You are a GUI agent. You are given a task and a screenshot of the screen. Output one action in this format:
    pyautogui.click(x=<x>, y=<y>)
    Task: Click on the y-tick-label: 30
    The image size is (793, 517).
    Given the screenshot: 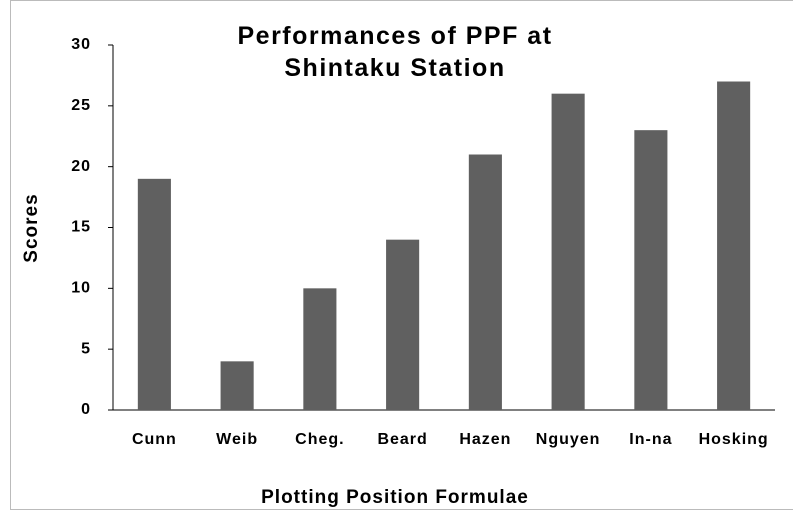 What is the action you would take?
    pyautogui.click(x=81, y=44)
    